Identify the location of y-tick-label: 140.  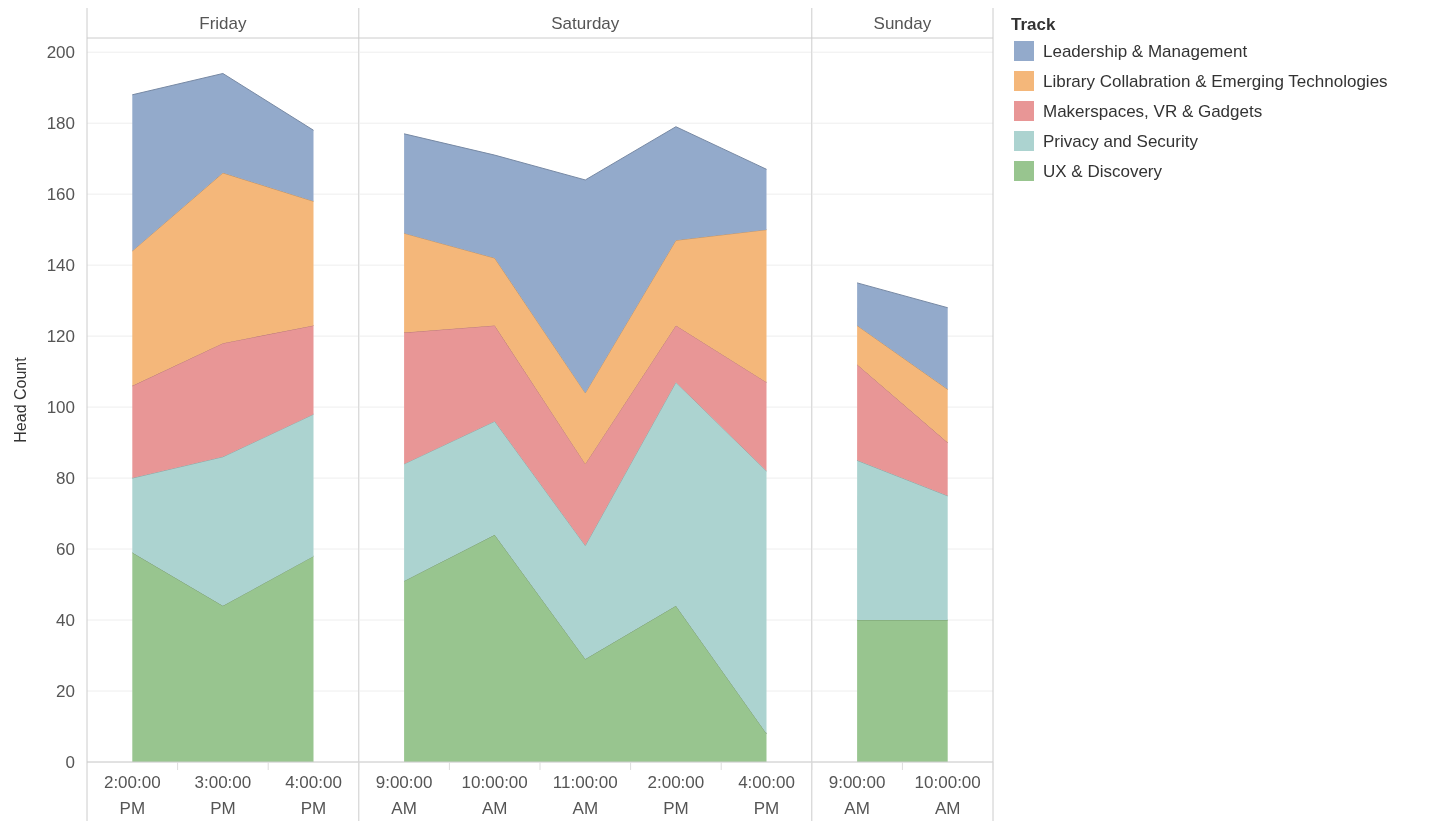
(60, 266).